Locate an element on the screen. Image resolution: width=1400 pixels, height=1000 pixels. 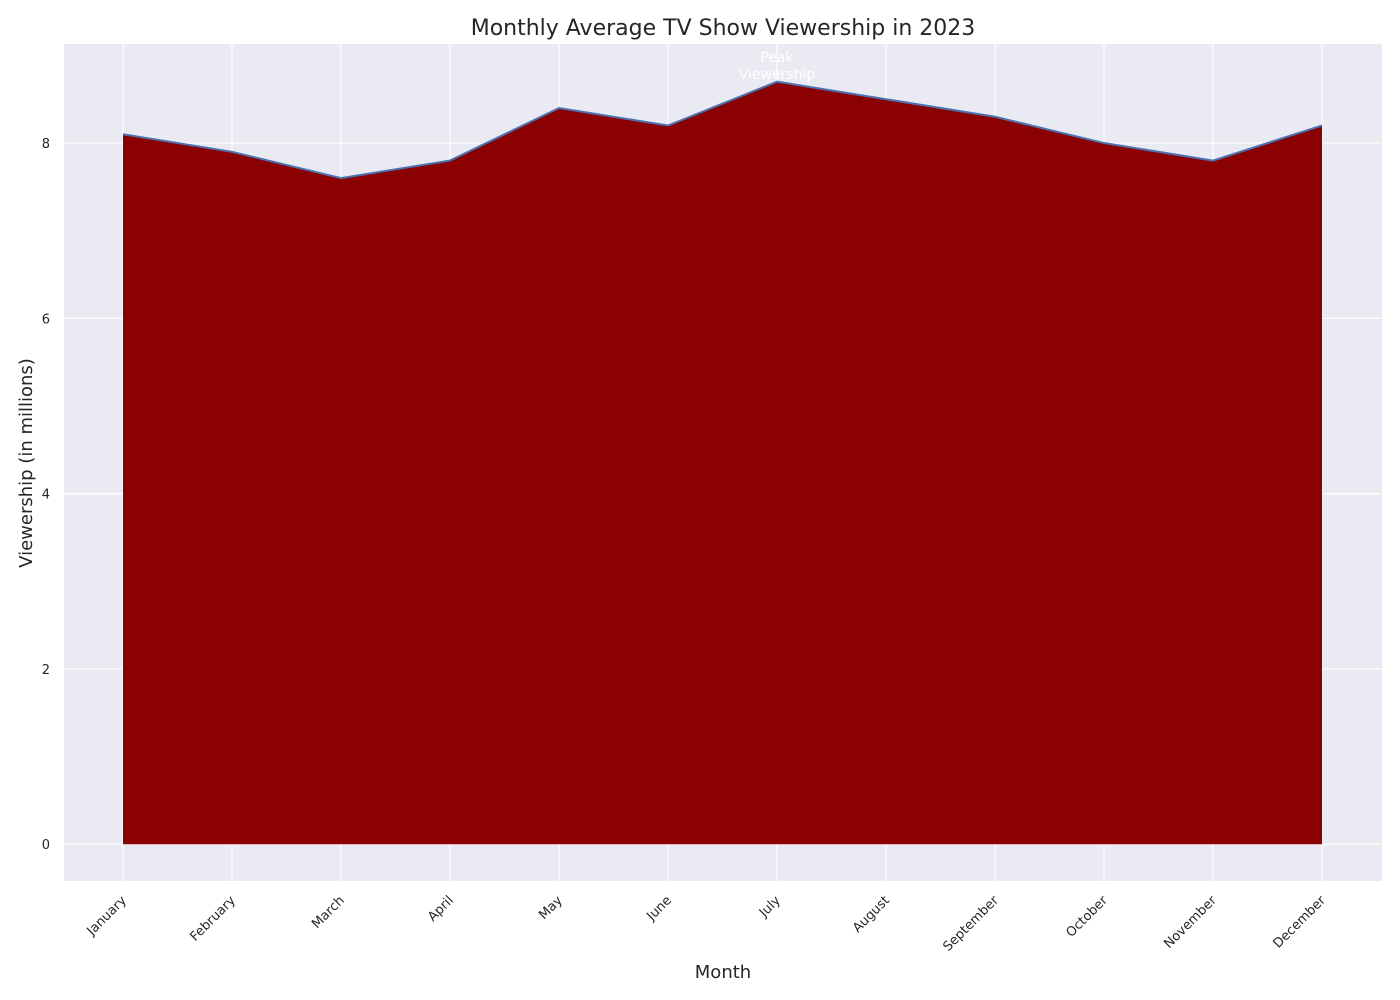
x-axis-label: Month is located at coordinates (723, 972).